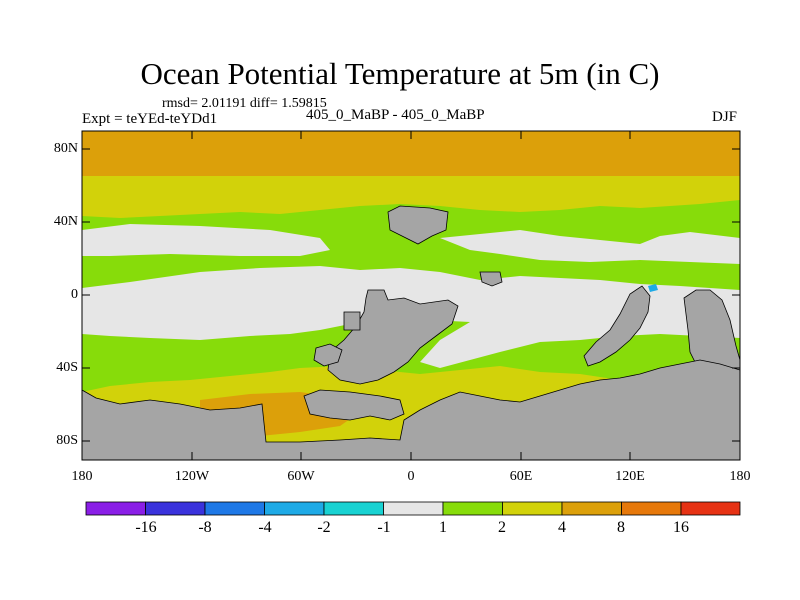 The height and width of the screenshot is (600, 800). What do you see at coordinates (562, 527) in the screenshot?
I see `colorbar-label-4: 4` at bounding box center [562, 527].